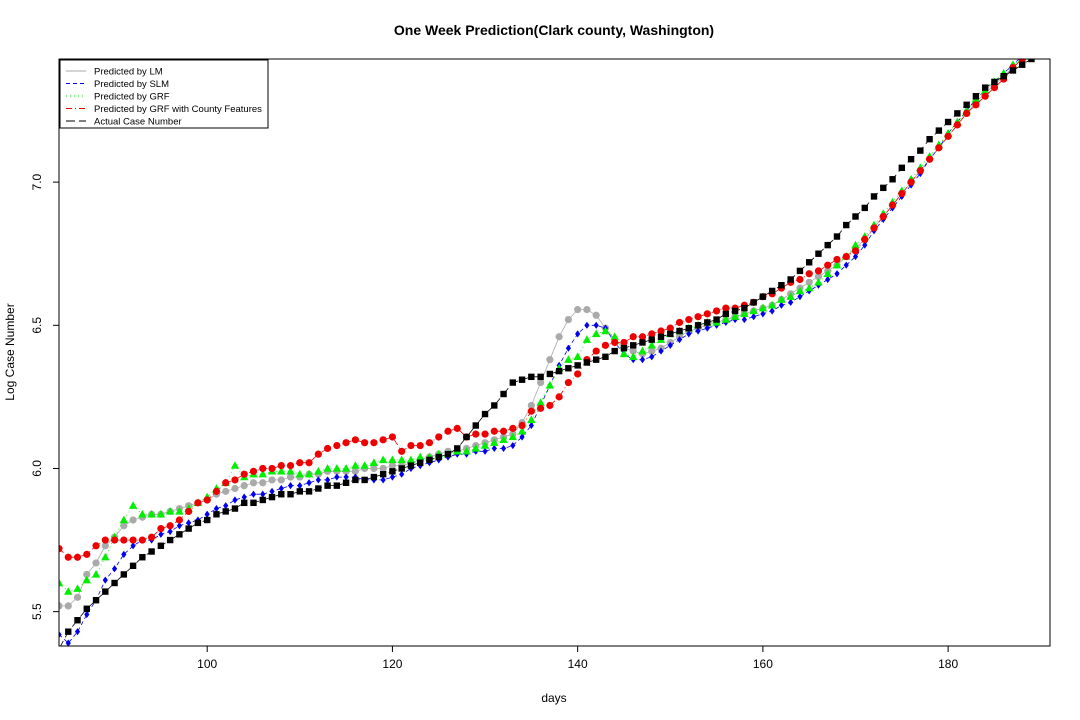  I want to click on x-tick-label: 100, so click(207, 664).